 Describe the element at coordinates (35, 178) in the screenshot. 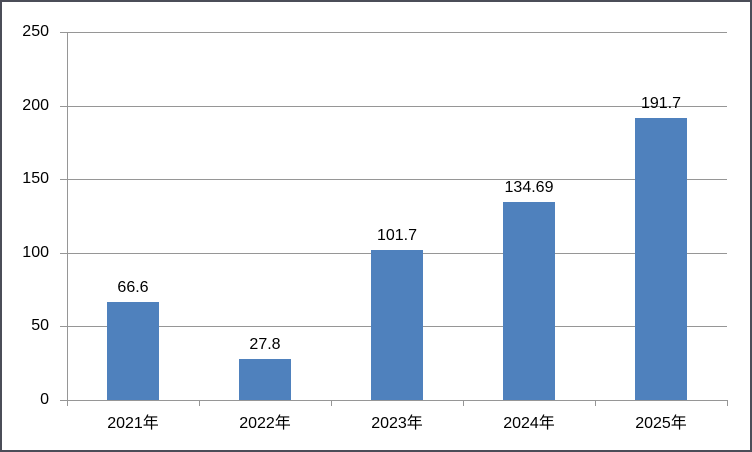

I see `y-axis-tick-label: 150` at that location.